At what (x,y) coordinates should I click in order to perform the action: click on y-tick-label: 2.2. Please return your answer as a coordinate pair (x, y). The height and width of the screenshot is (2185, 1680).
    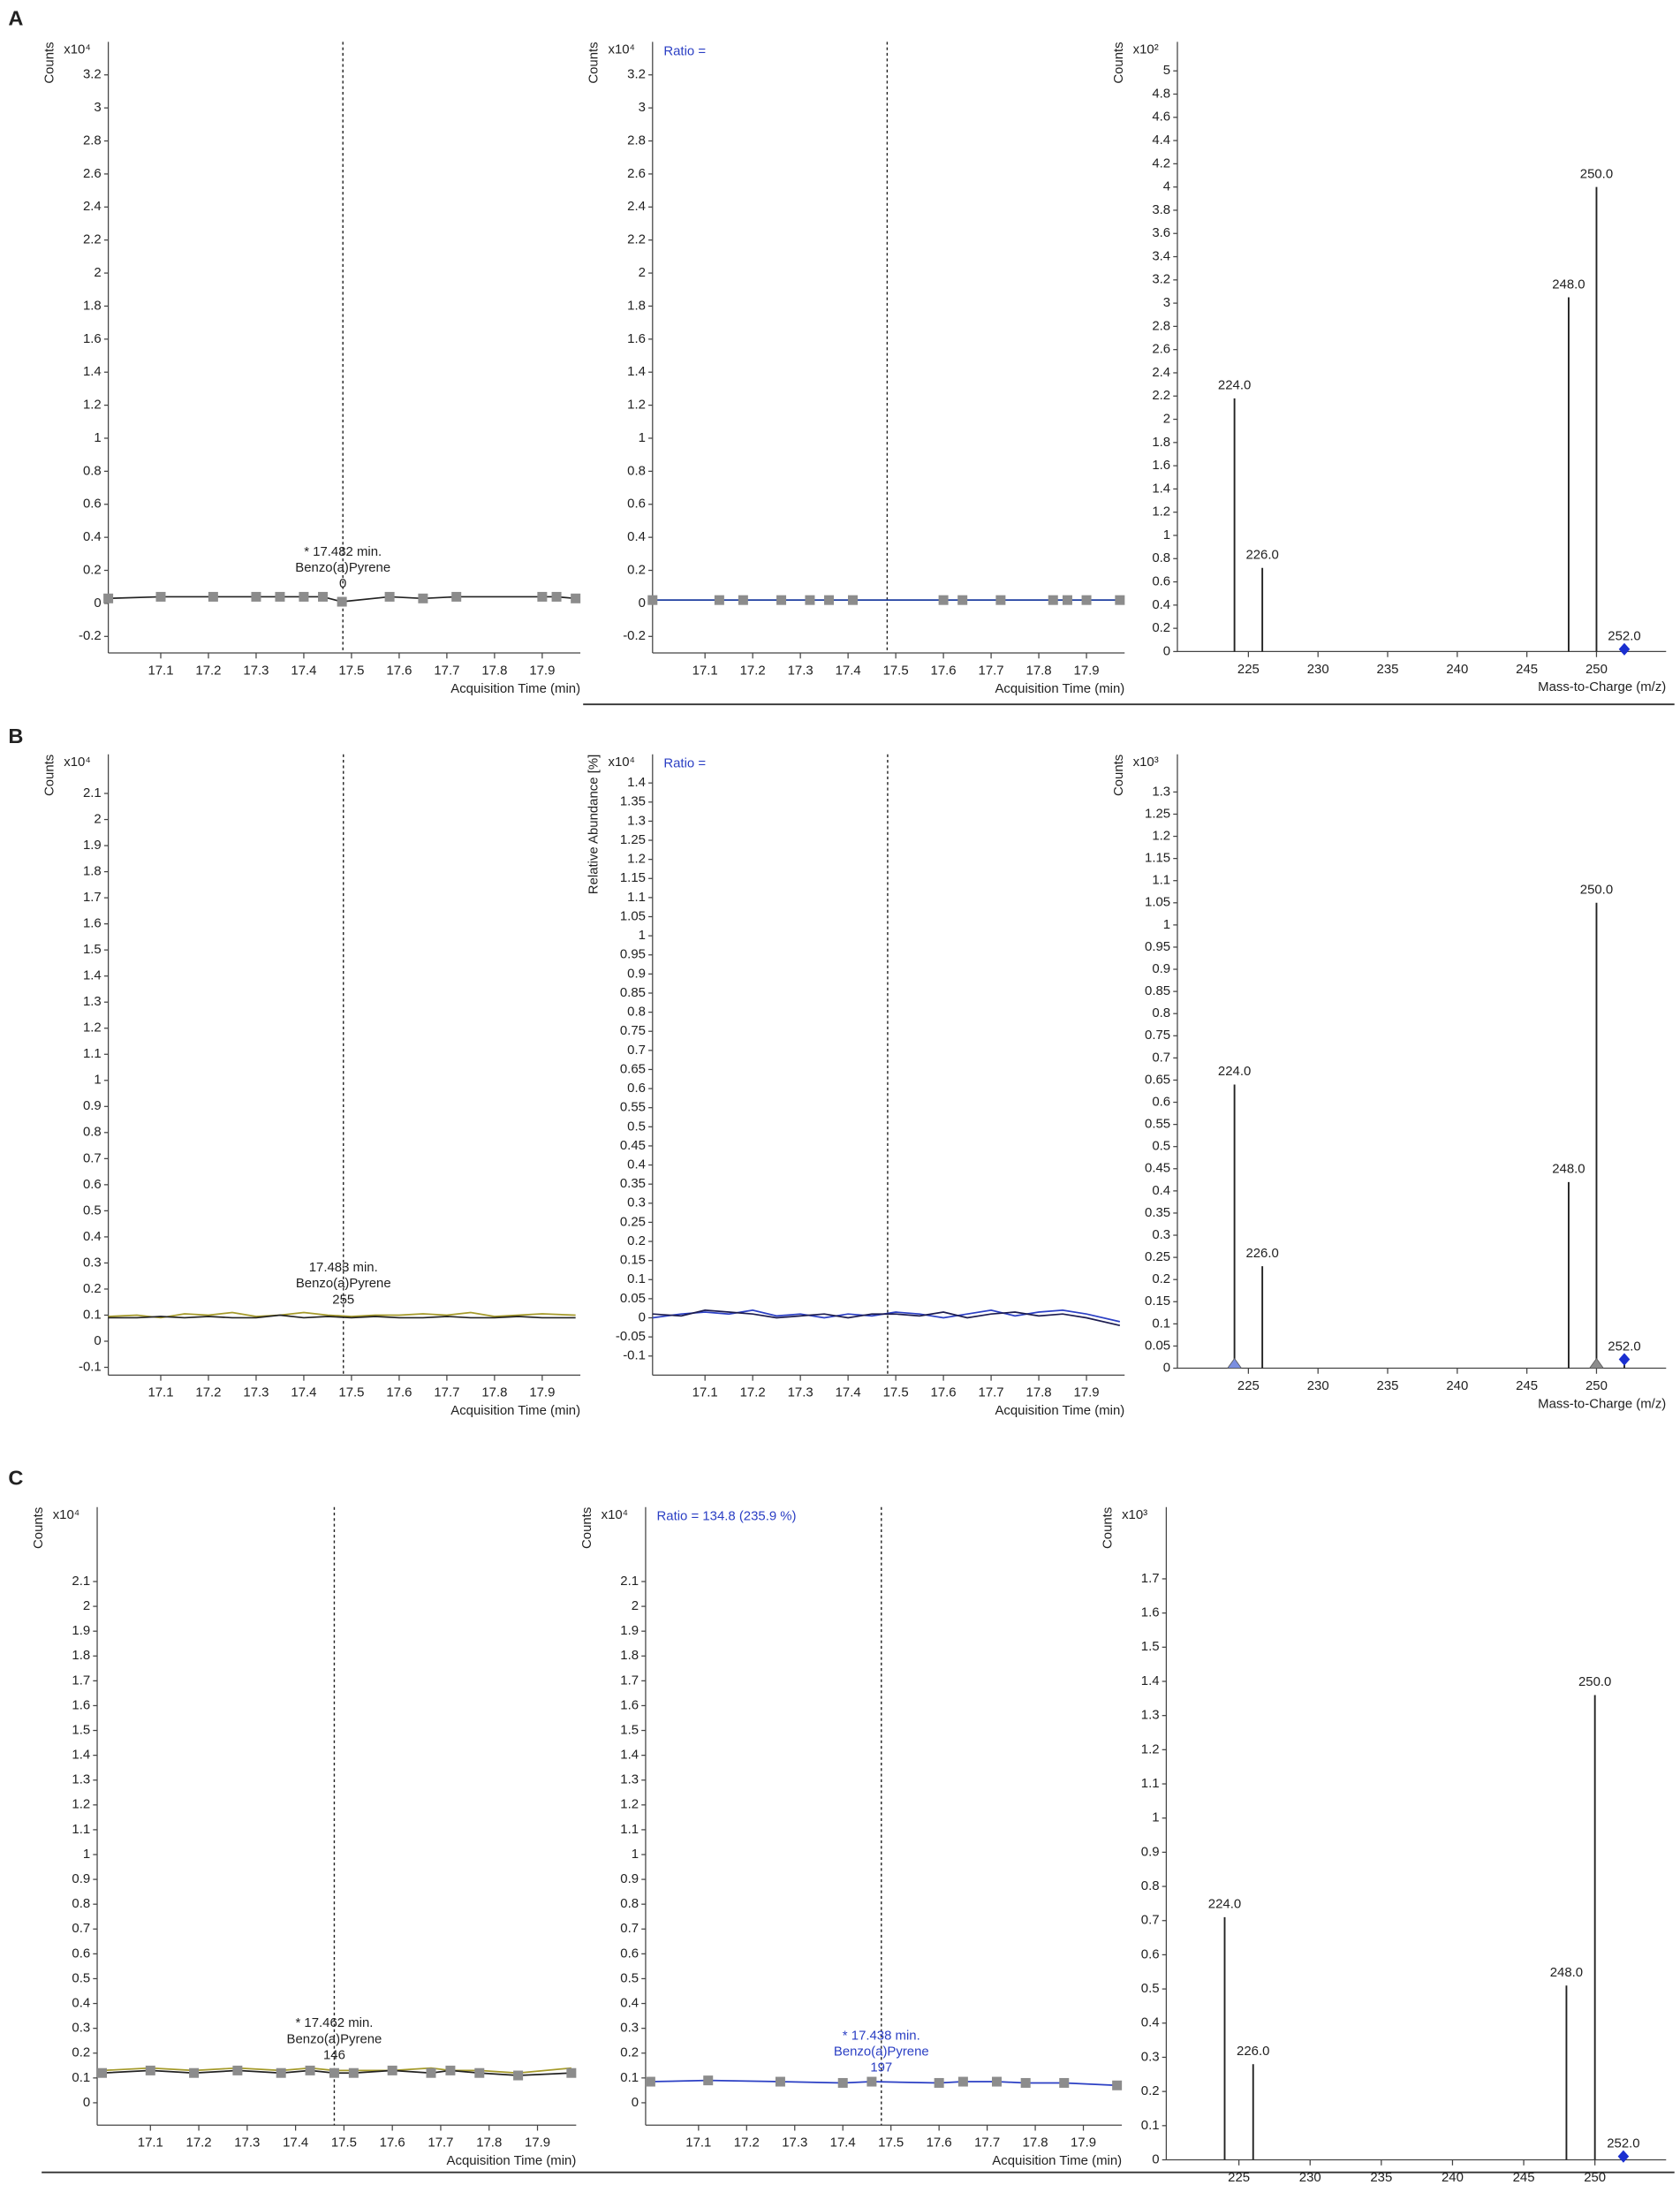
    Looking at the image, I should click on (92, 239).